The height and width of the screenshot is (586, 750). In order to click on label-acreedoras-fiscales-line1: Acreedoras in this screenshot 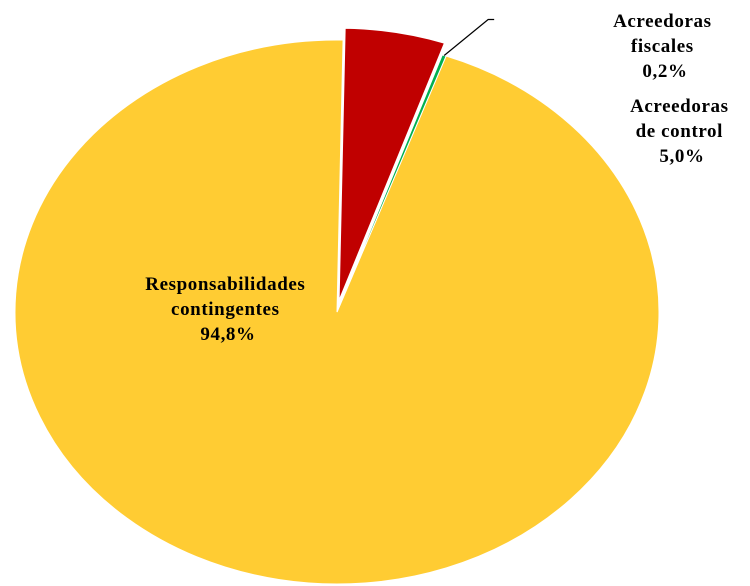, I will do `click(662, 21)`.